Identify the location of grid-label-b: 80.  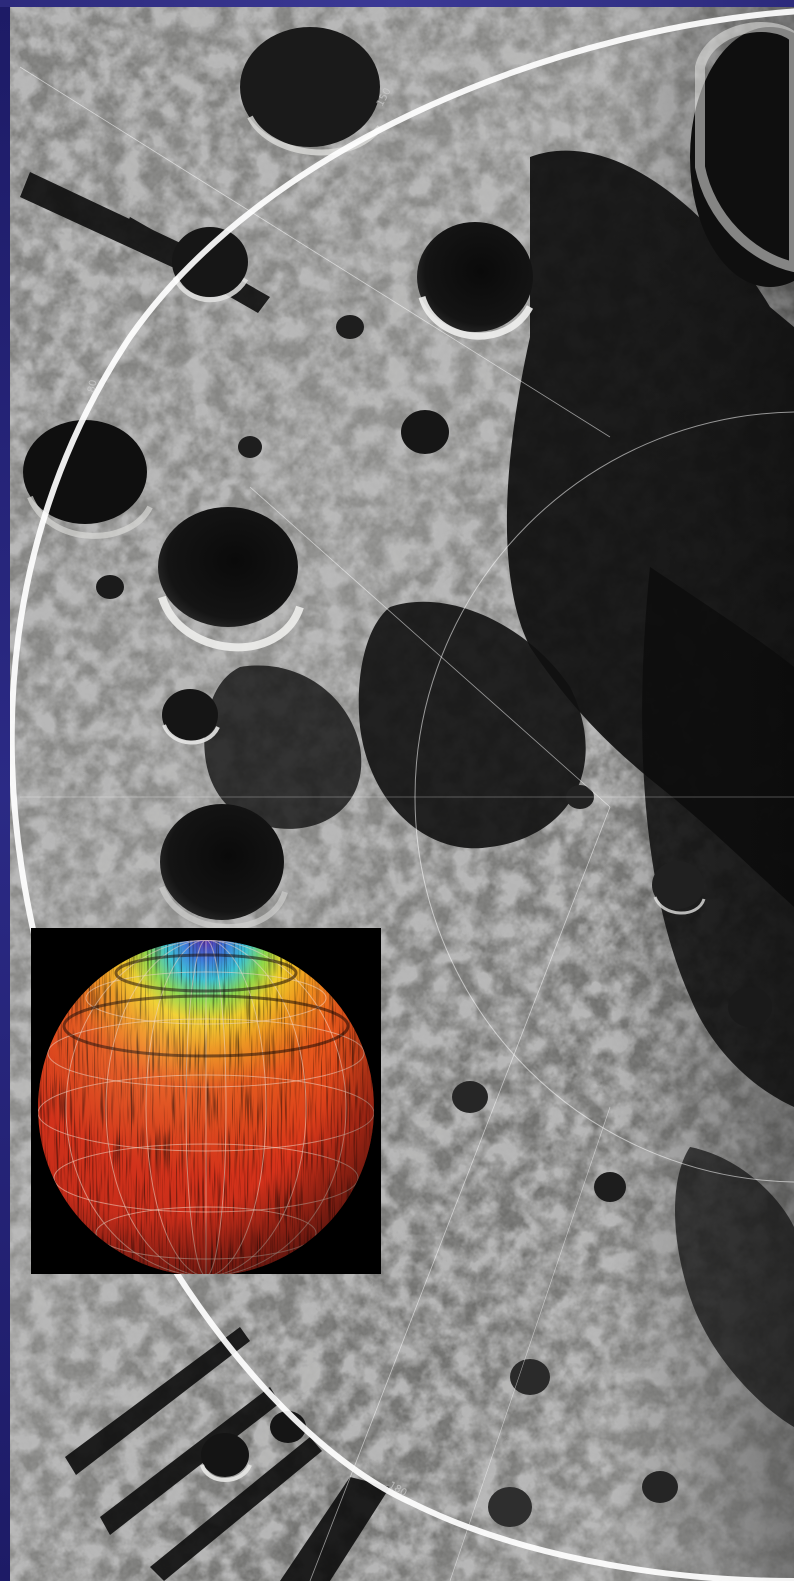
(92, 386).